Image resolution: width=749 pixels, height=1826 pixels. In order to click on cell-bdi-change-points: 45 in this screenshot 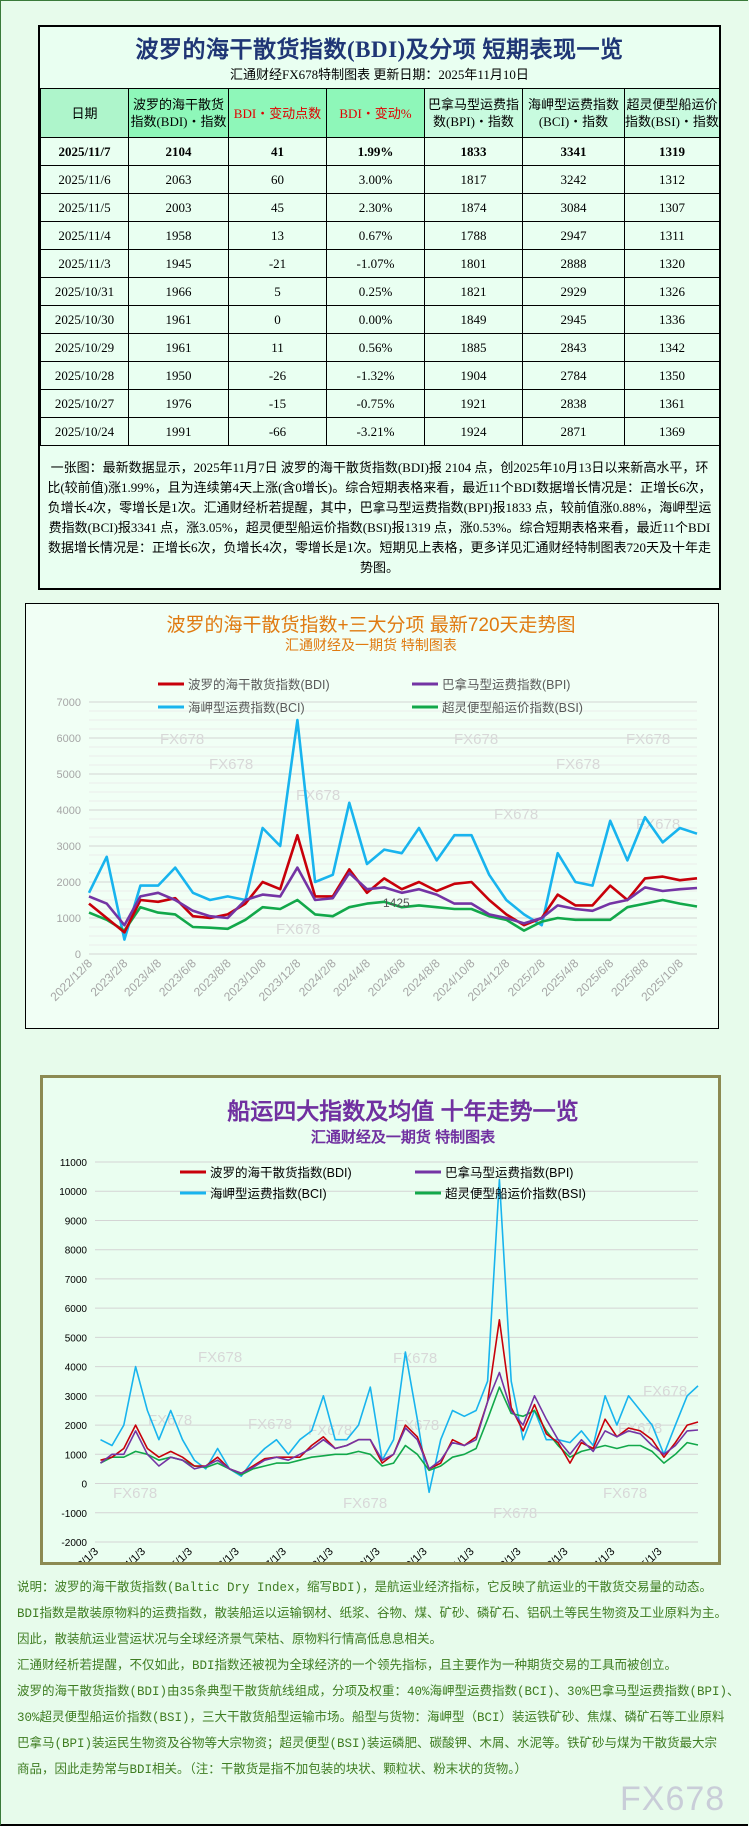, I will do `click(277, 207)`.